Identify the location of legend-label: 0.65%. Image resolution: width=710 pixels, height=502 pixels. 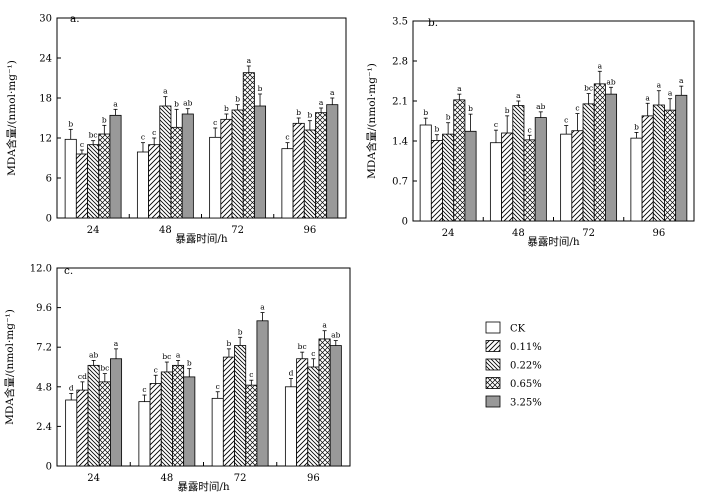
(526, 384).